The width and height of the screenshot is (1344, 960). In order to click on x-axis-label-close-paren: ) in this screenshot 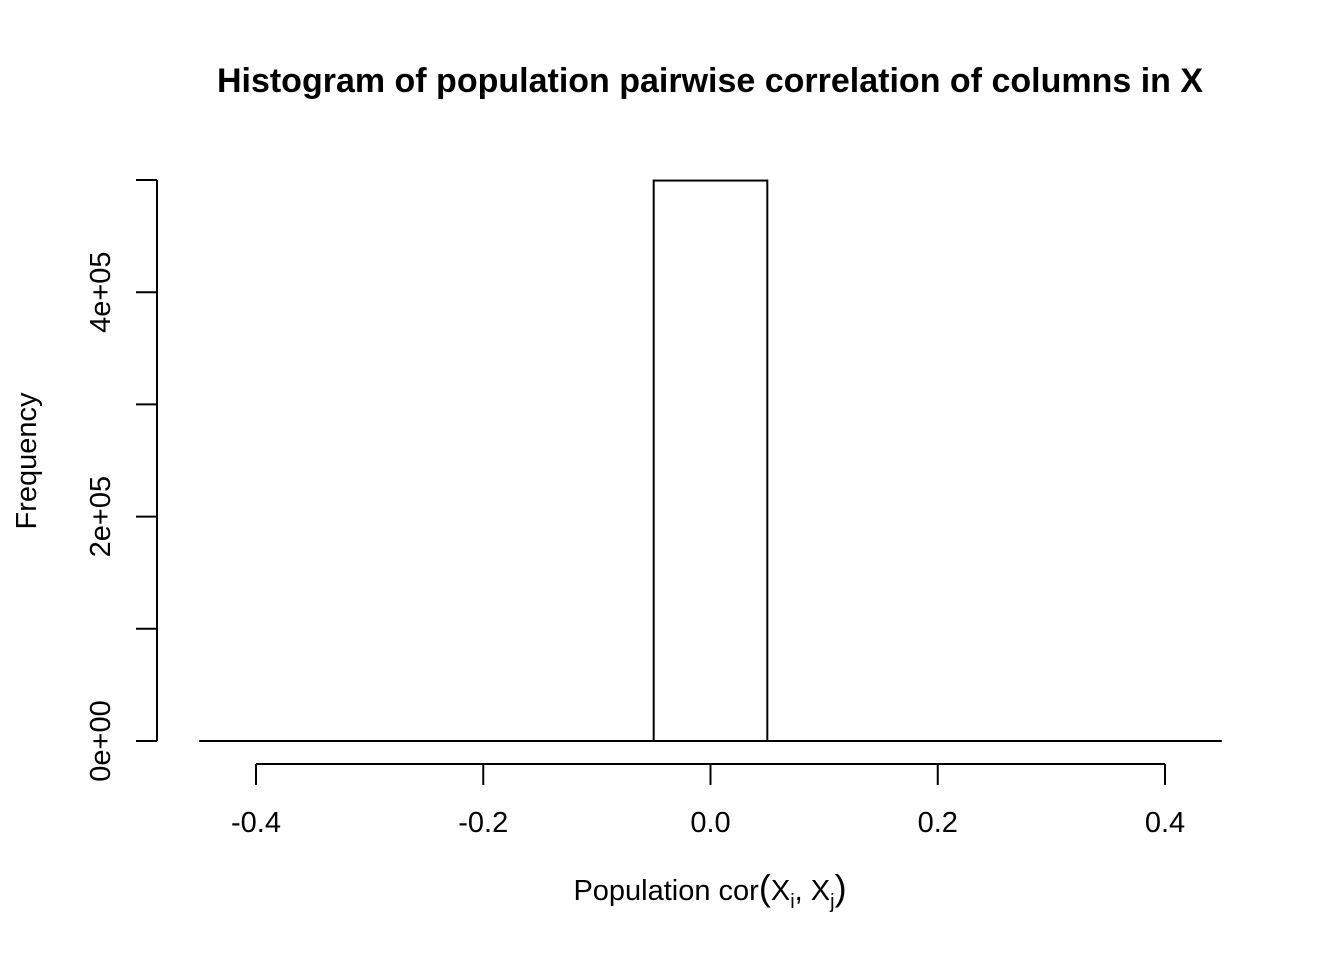, I will do `click(841, 887)`.